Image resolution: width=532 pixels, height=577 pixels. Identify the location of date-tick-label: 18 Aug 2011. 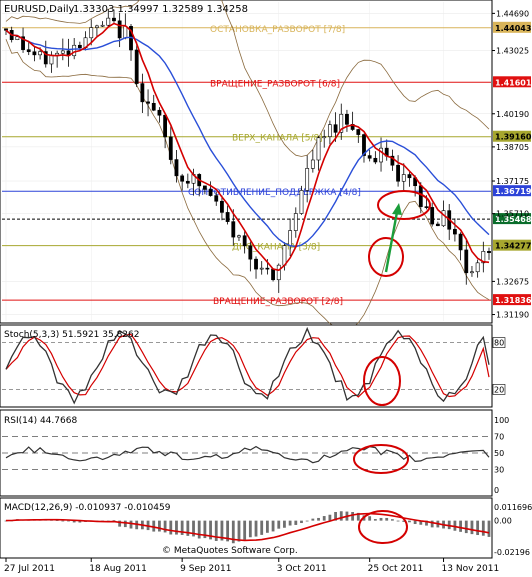
(118, 569).